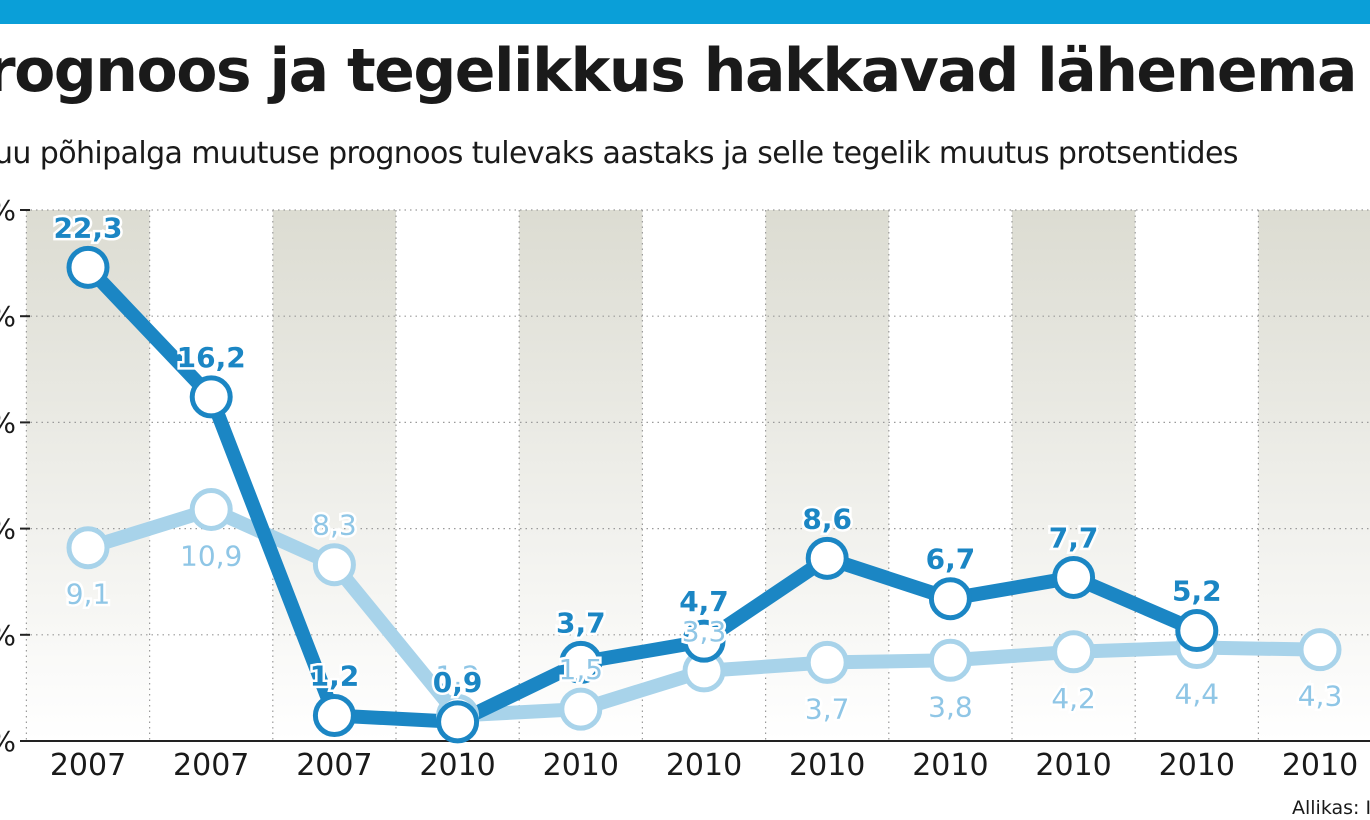 The width and height of the screenshot is (1370, 820). I want to click on dark-data-label: 5,2, so click(1197, 591).